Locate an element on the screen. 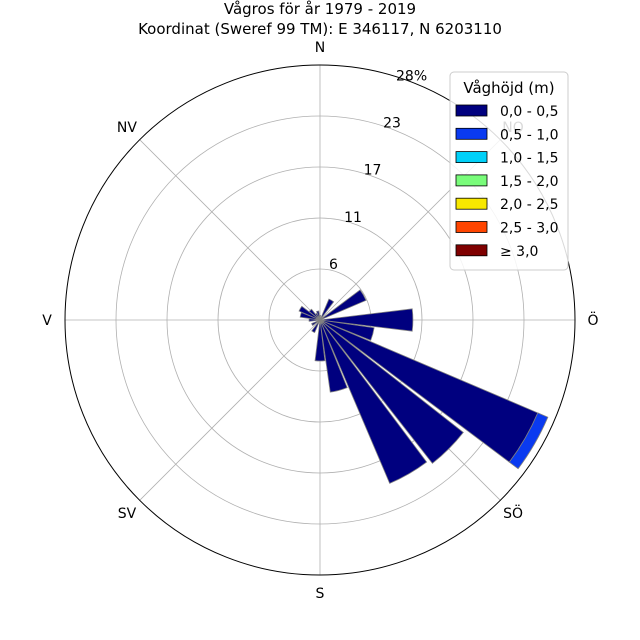 The height and width of the screenshot is (640, 640). radial-tick-label-1: 11 is located at coordinates (353, 218).